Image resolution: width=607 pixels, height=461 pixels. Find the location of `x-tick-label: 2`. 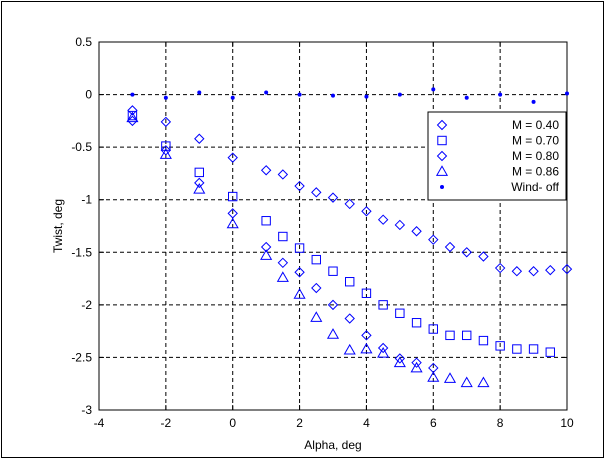

x-tick-label: 2 is located at coordinates (299, 423).